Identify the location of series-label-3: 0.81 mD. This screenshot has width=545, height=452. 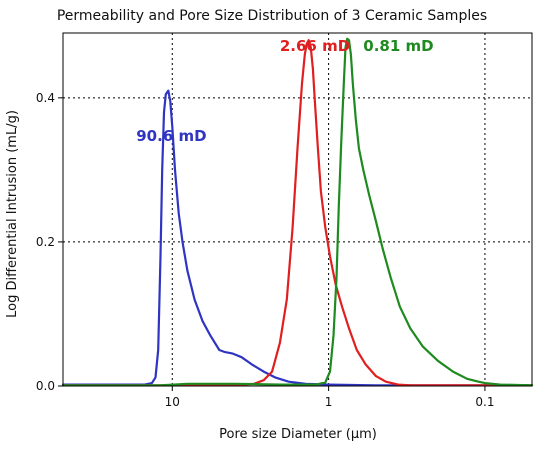
(398, 46).